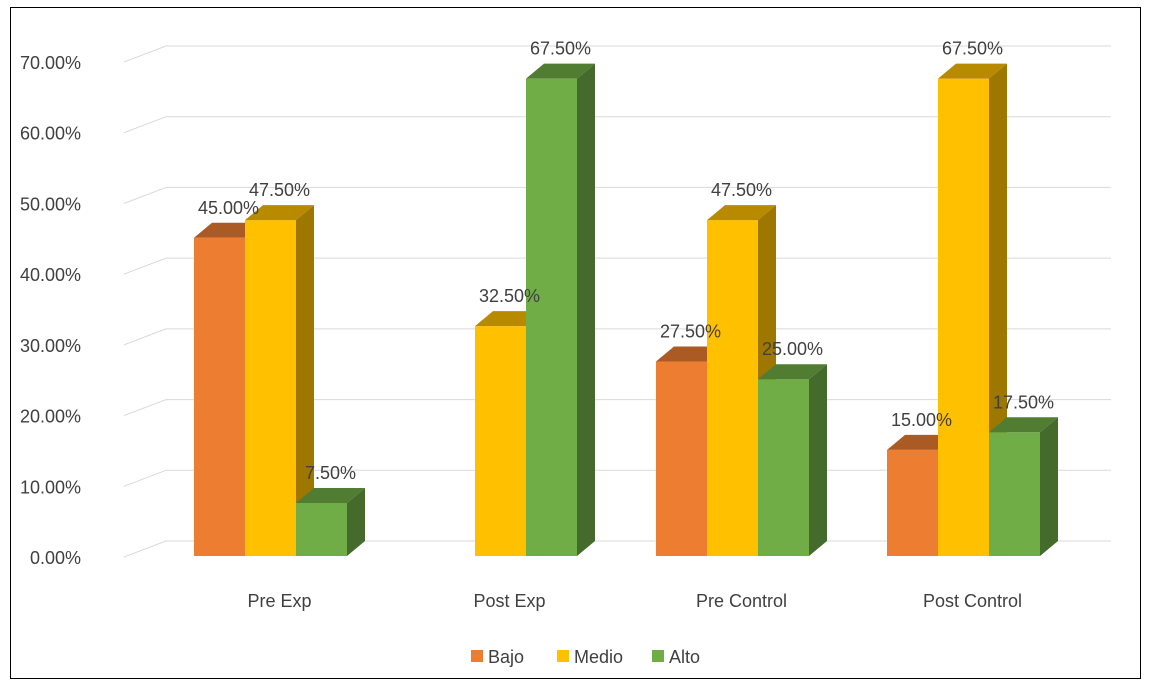 This screenshot has height=686, width=1153. What do you see at coordinates (330, 473) in the screenshot?
I see `data-label: 7.50%` at bounding box center [330, 473].